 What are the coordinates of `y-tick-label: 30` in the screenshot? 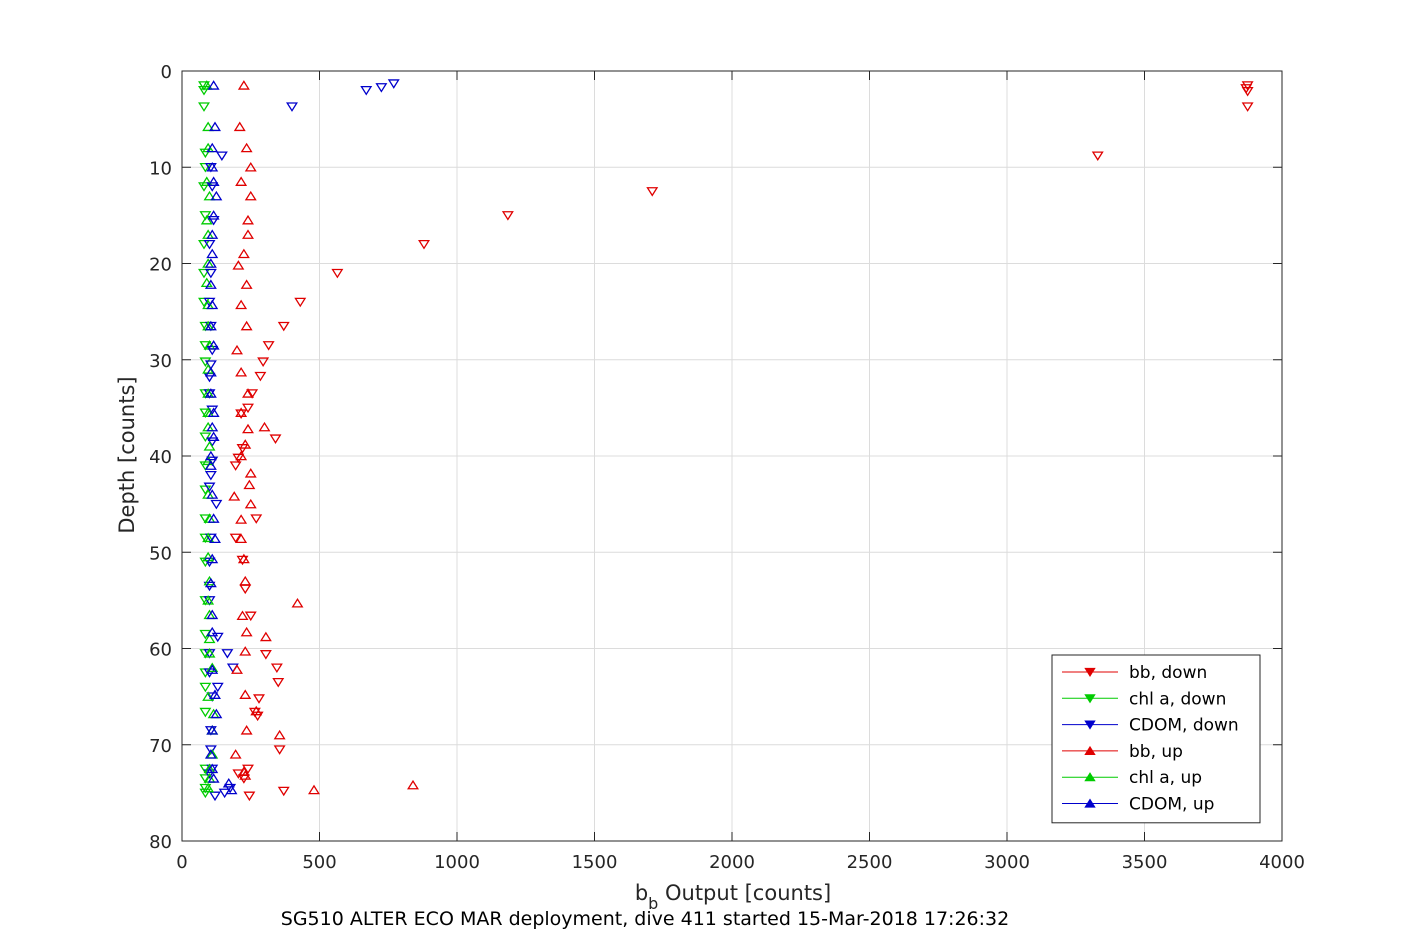 It's located at (160, 361).